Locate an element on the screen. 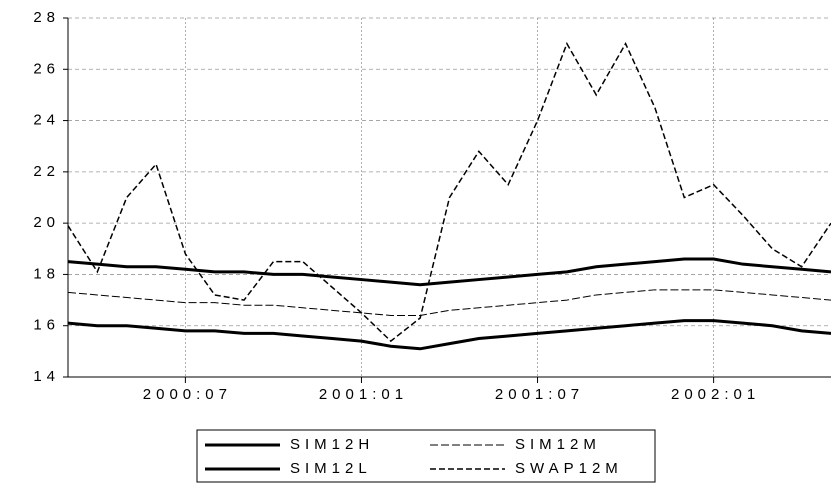 Image resolution: width=831 pixels, height=488 pixels. x-tick-label: 2001:01 is located at coordinates (363, 394).